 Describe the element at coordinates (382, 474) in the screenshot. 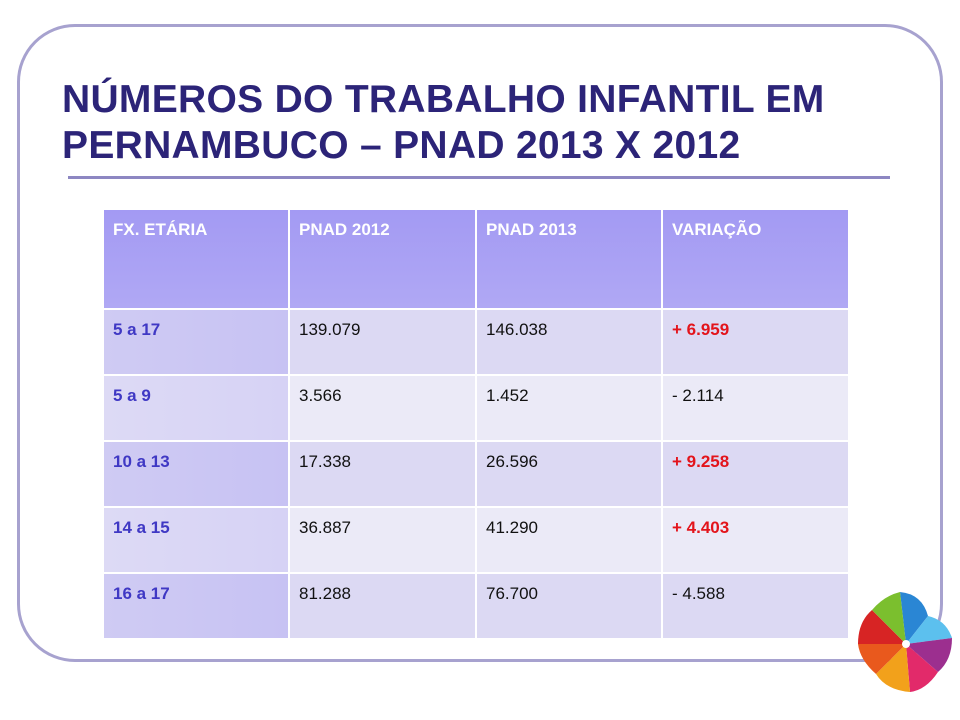

I see `pnad-2012-cell: 17.338` at that location.